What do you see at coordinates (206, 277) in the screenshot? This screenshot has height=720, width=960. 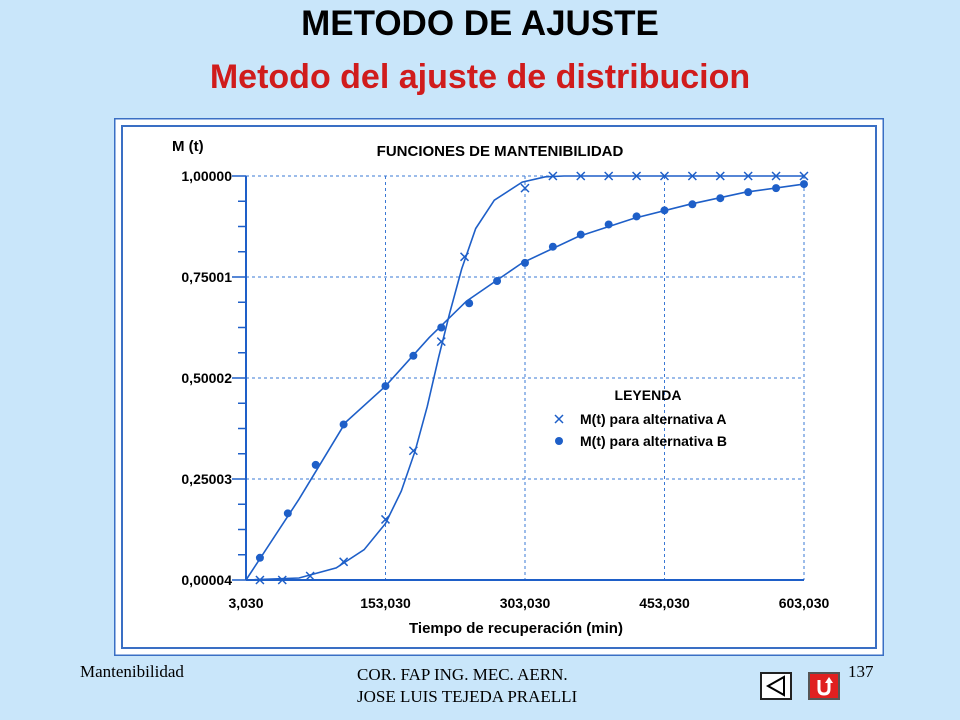 I see `y-tick-label: 0,75001` at bounding box center [206, 277].